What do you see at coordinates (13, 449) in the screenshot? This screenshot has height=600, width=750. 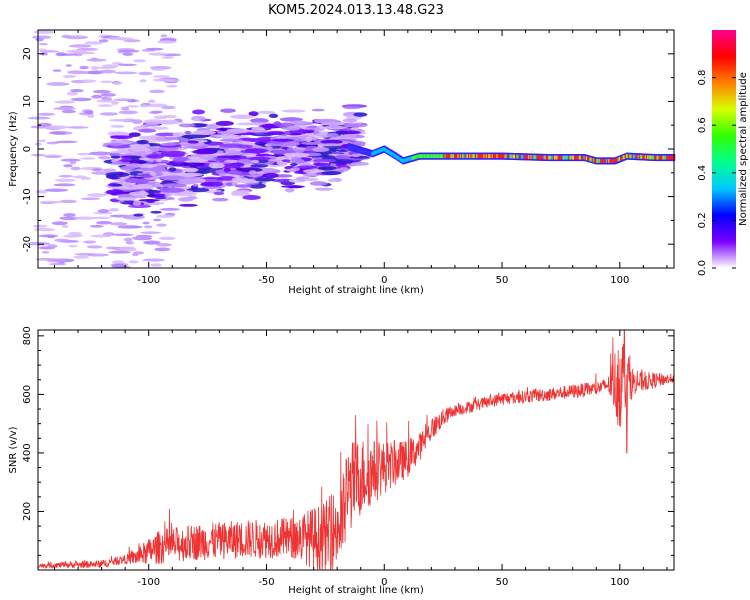 I see `snr-y-axis-label: SNR (v/v)` at bounding box center [13, 449].